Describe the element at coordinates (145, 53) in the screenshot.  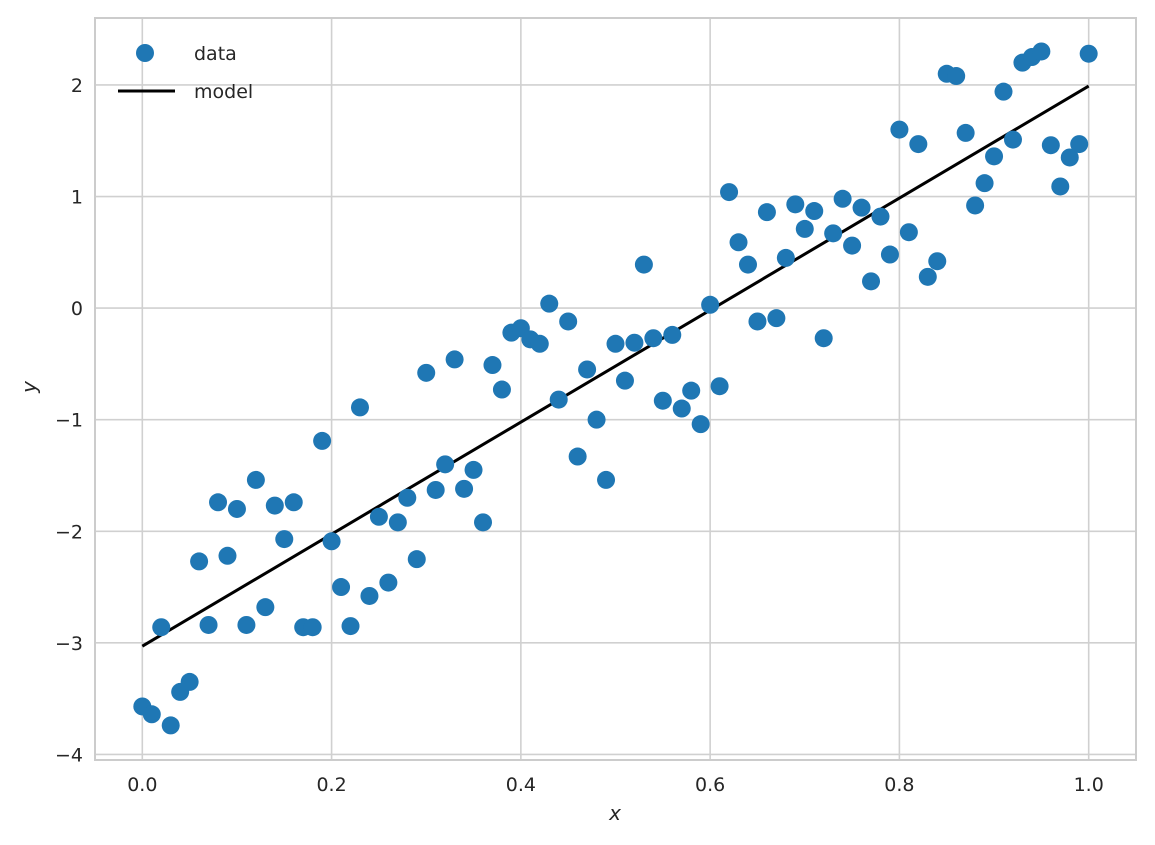
I see `legend-marker-data` at that location.